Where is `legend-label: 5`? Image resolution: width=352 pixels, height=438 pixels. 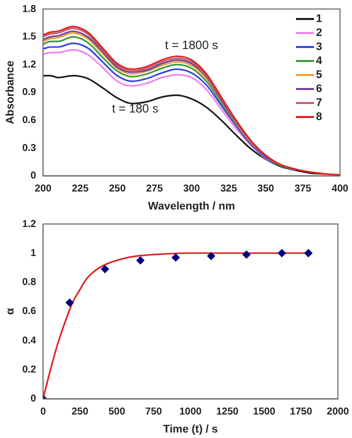
legend-label: 5 is located at coordinates (319, 75).